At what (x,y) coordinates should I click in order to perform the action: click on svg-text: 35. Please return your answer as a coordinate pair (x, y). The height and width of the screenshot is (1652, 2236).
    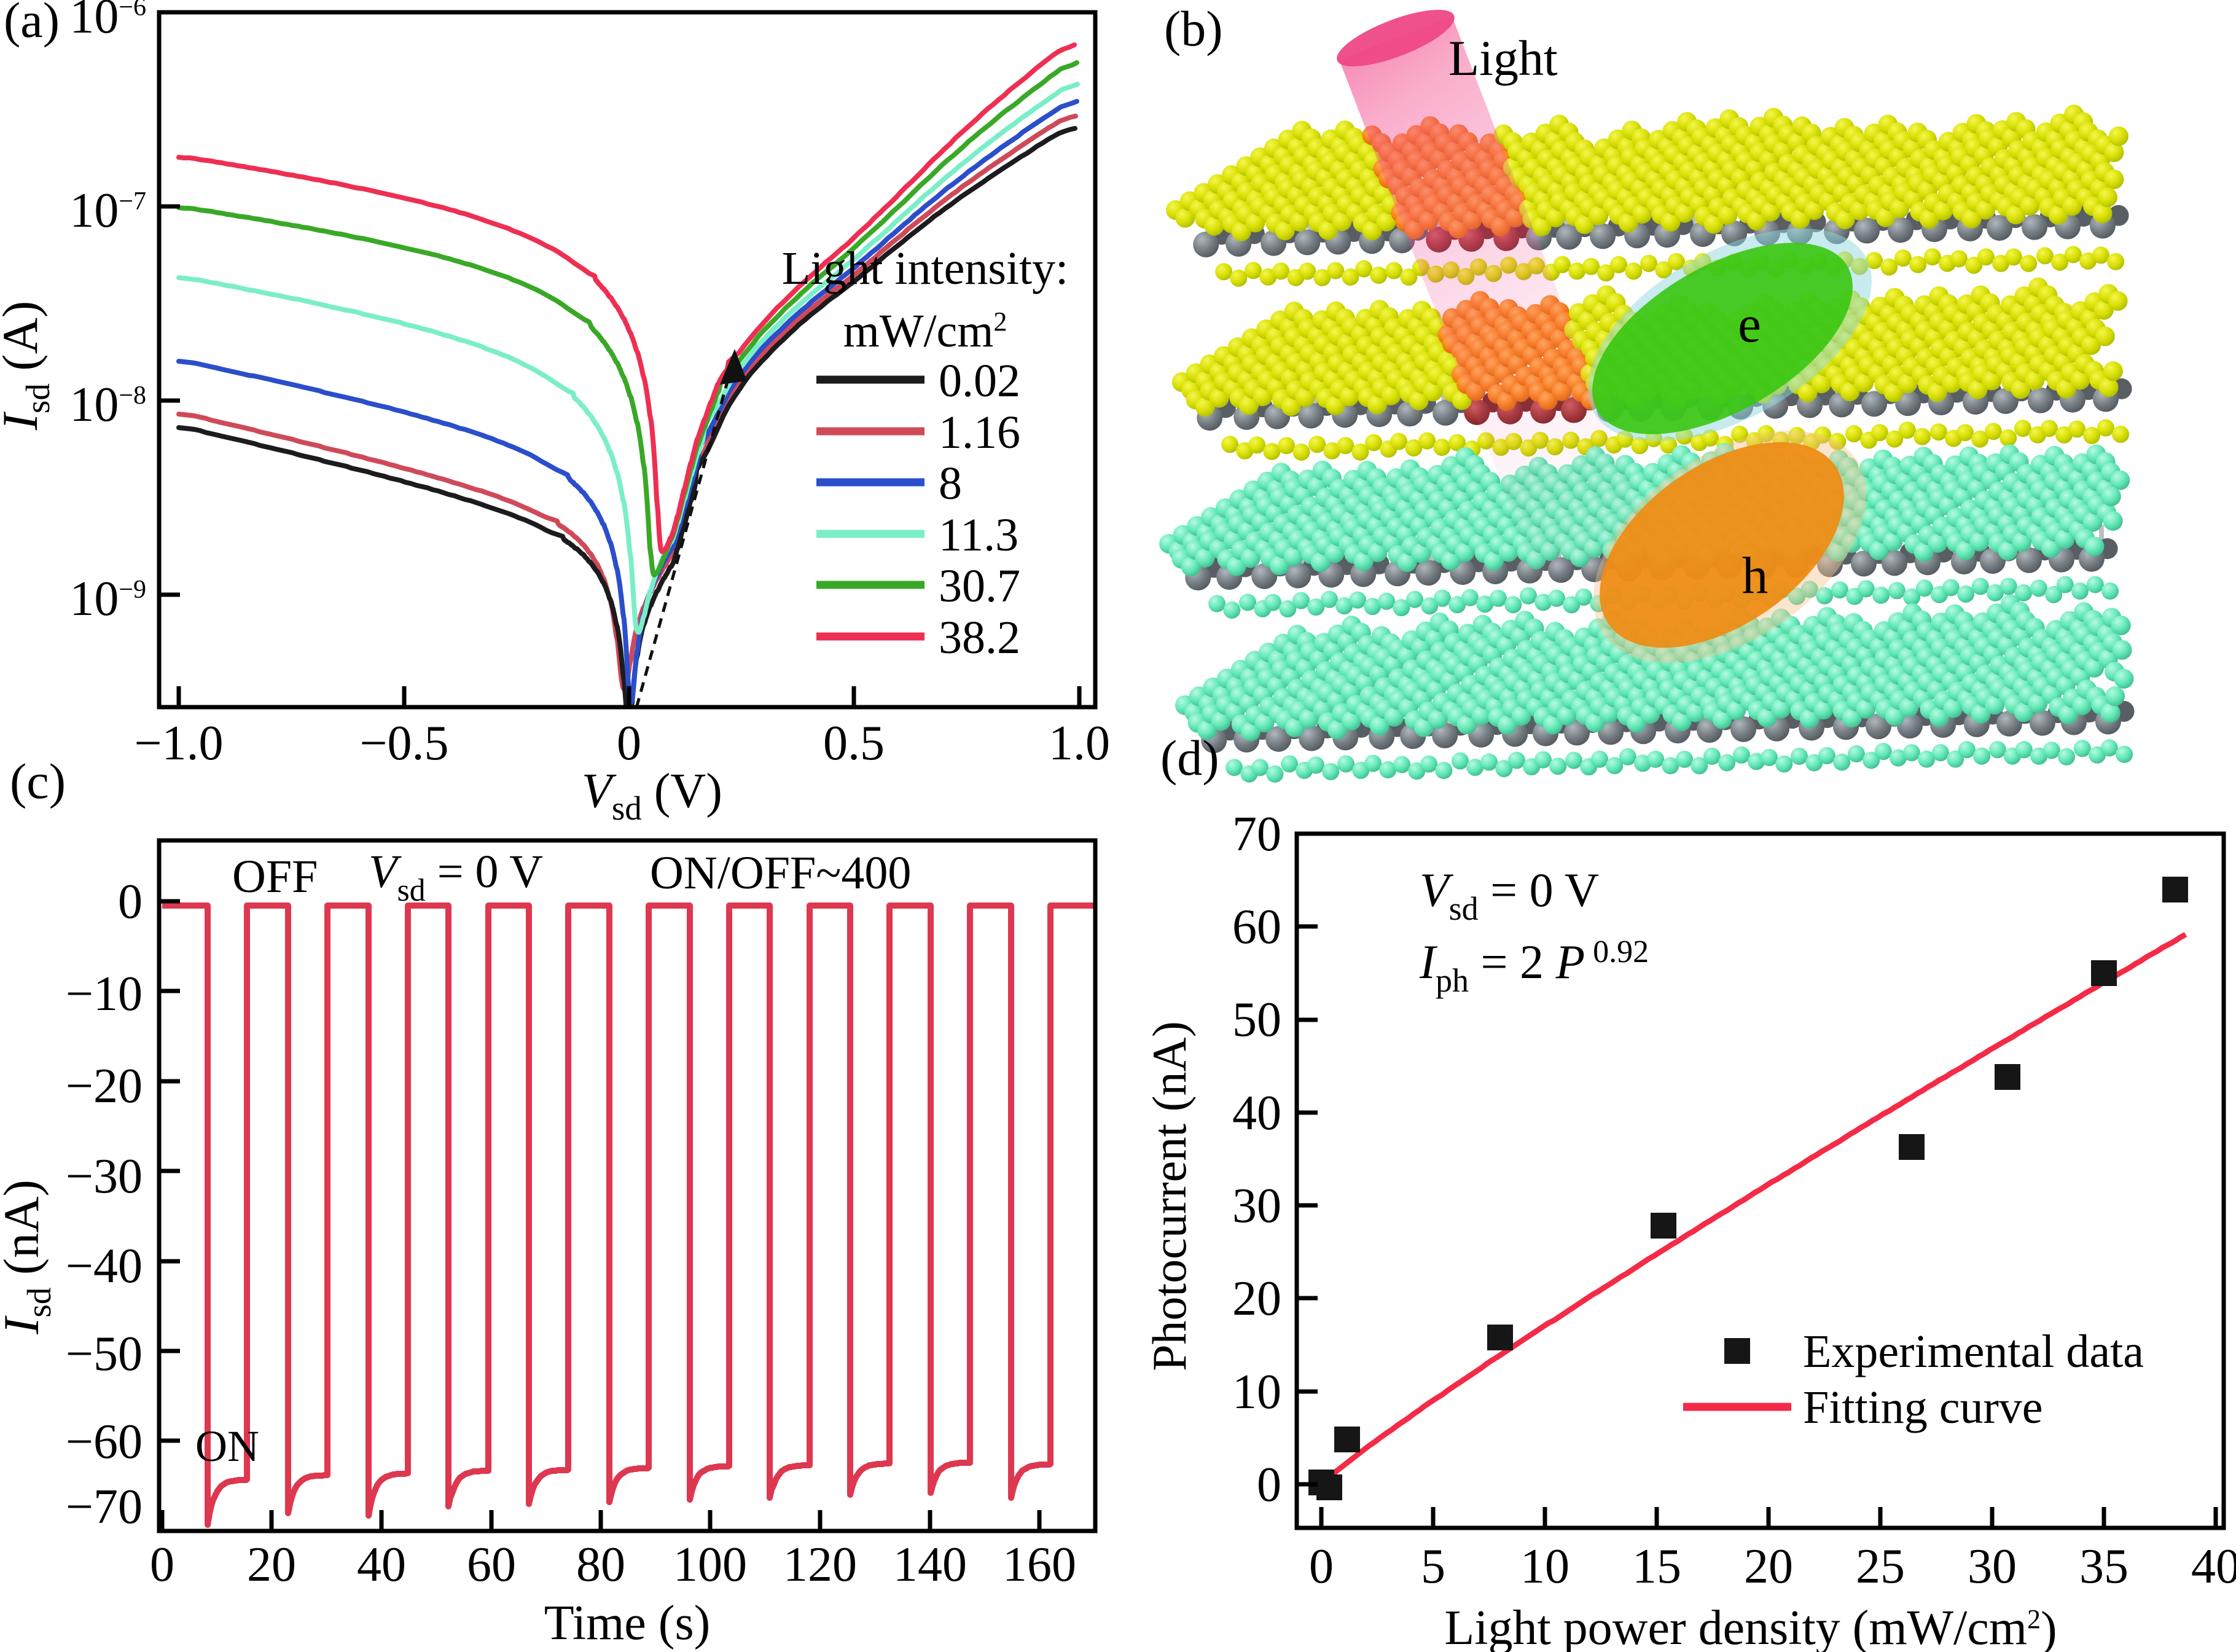
    Looking at the image, I should click on (2104, 1567).